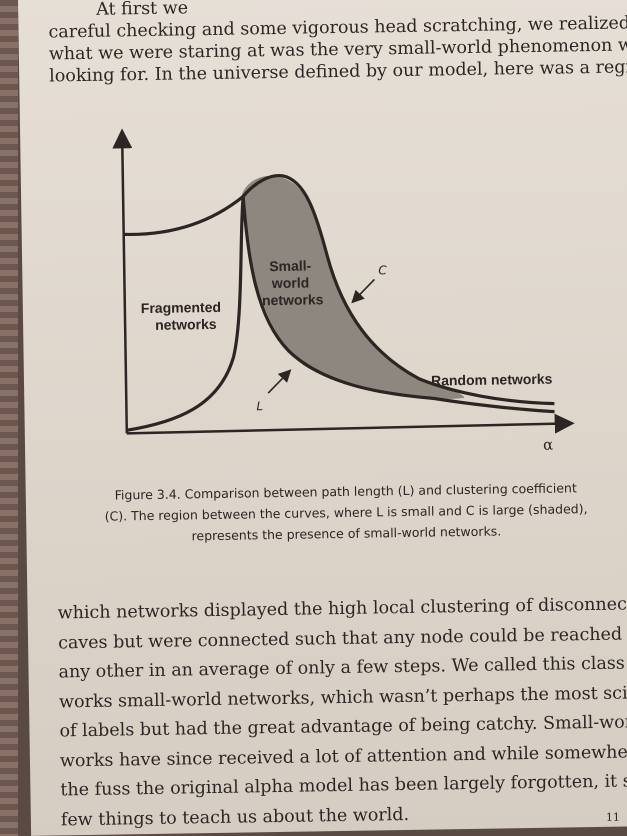  What do you see at coordinates (183, 316) in the screenshot?
I see `fragmented-label: Fragmented networks` at bounding box center [183, 316].